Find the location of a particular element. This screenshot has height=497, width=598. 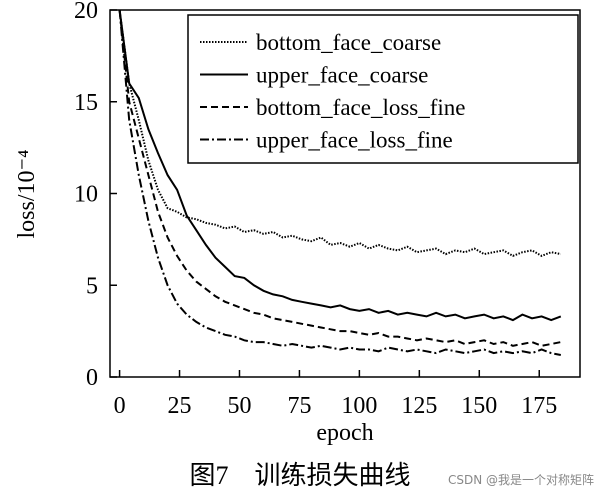

legend-label: bottom_face_loss_fine is located at coordinates (361, 107).